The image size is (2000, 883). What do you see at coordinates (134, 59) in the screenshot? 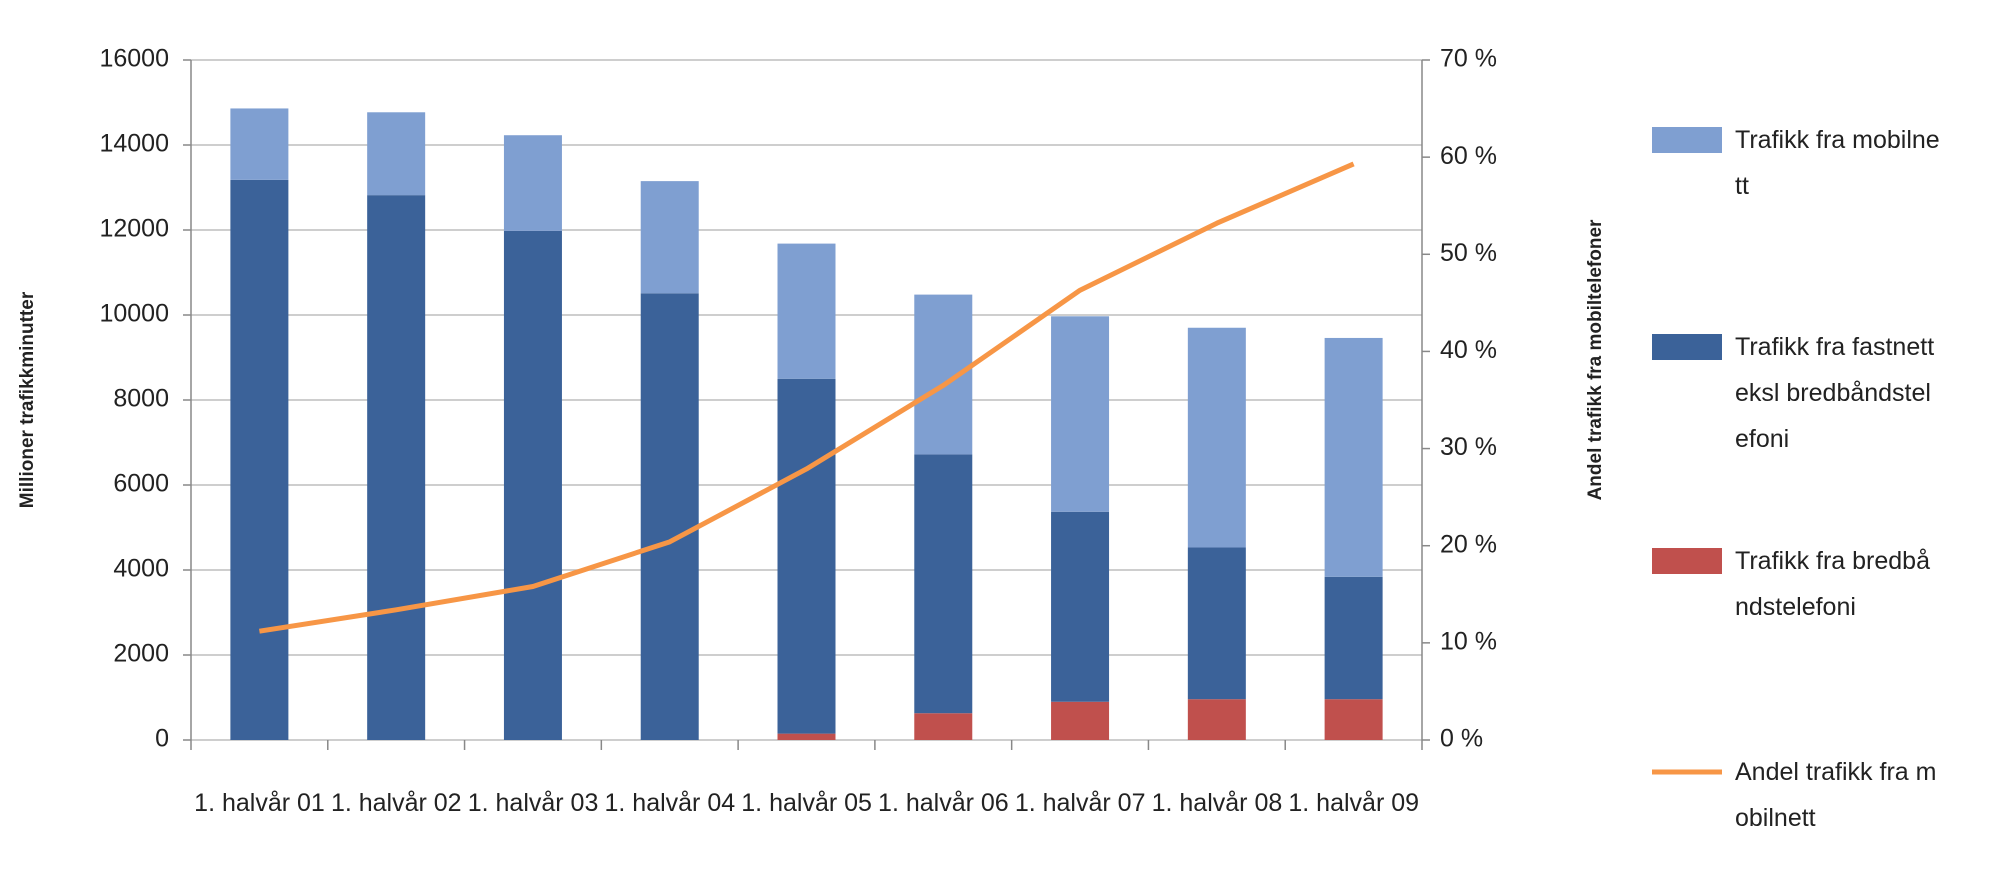
I see `y-tick-label: 16000` at bounding box center [134, 59].